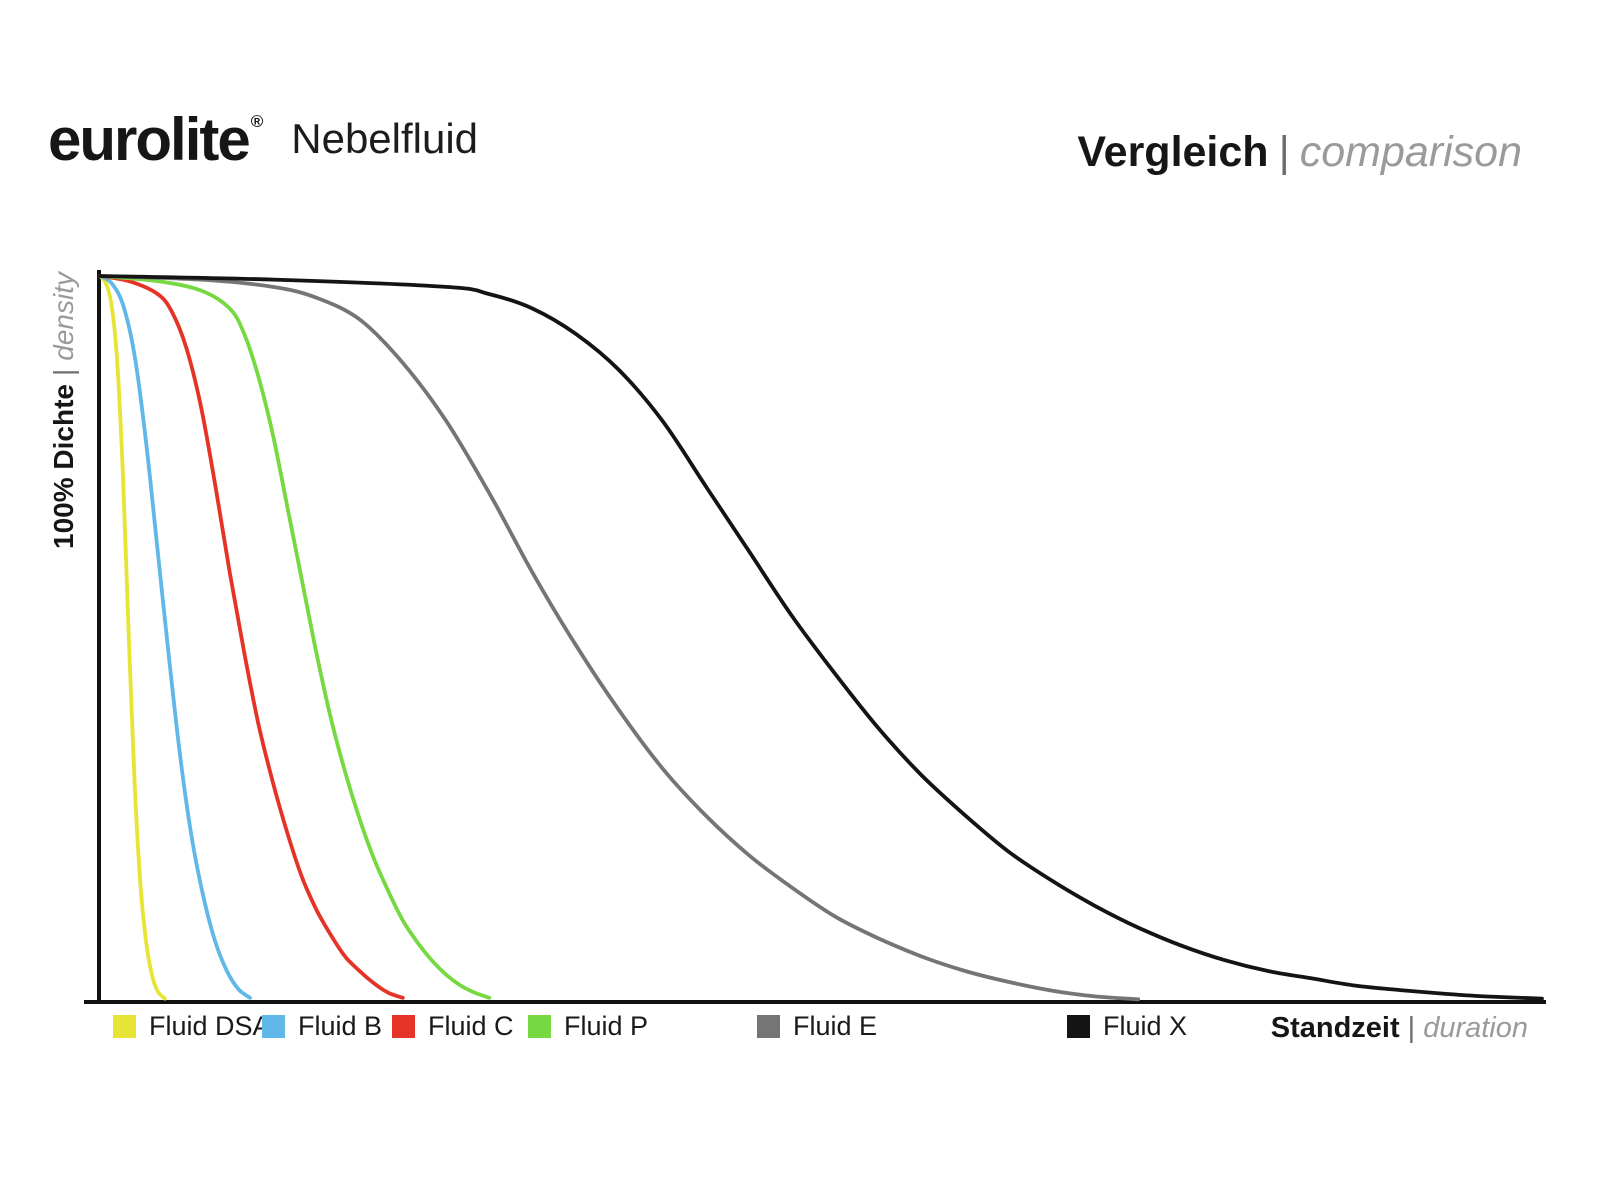 Image resolution: width=1600 pixels, height=1200 pixels. I want to click on legend-item-fluid-p: Fluid P, so click(588, 1026).